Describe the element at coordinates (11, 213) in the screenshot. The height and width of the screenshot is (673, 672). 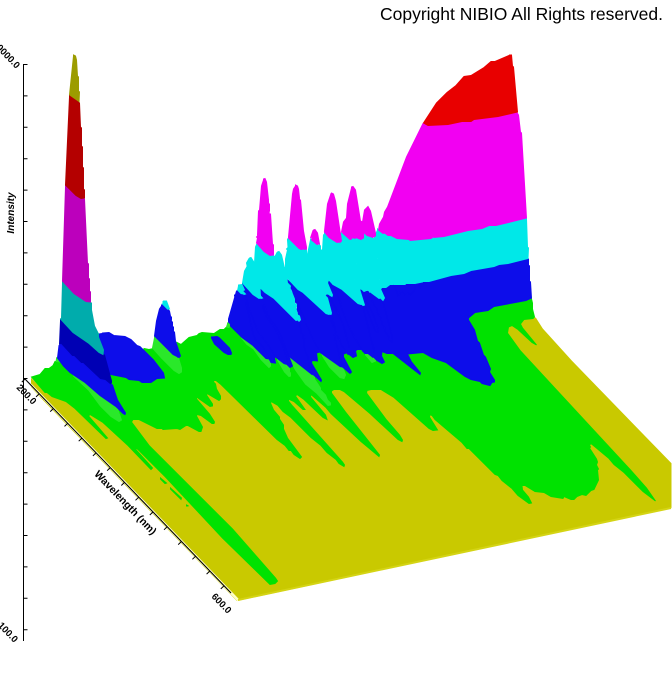
I see `svg-text: Intensity` at that location.